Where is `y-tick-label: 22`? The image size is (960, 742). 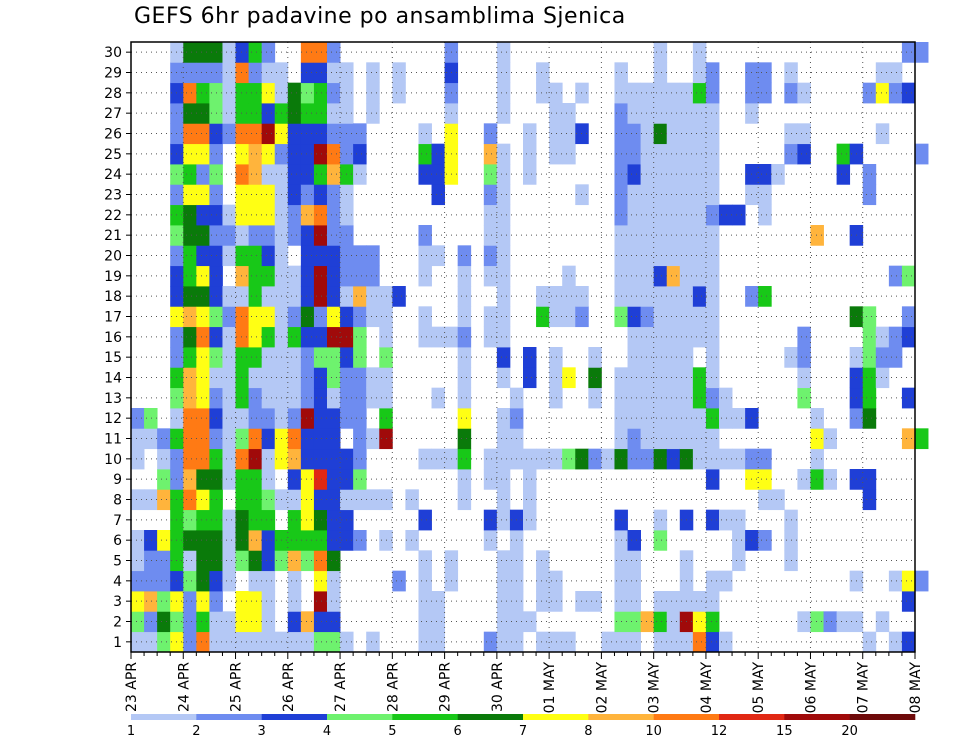 y-tick-label: 22 is located at coordinates (113, 216).